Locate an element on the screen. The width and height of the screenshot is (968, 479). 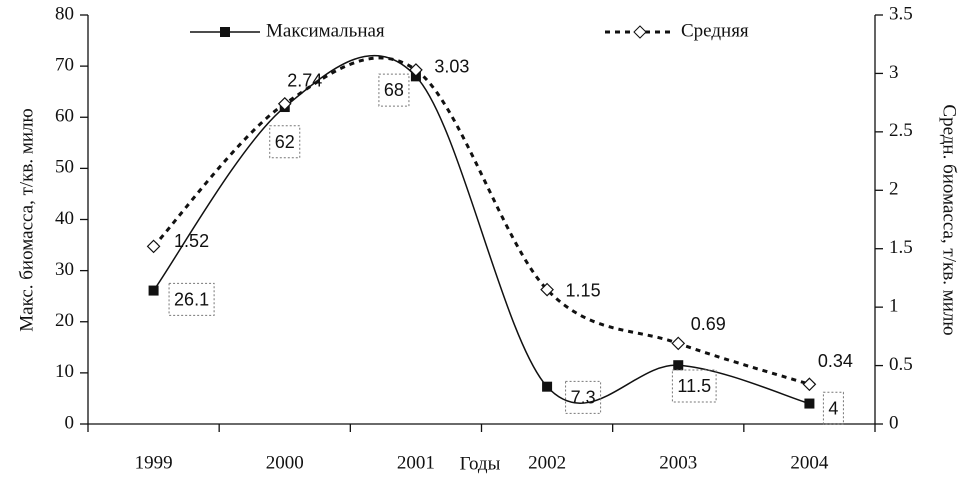
y2-tick-label: 3 is located at coordinates (894, 72).